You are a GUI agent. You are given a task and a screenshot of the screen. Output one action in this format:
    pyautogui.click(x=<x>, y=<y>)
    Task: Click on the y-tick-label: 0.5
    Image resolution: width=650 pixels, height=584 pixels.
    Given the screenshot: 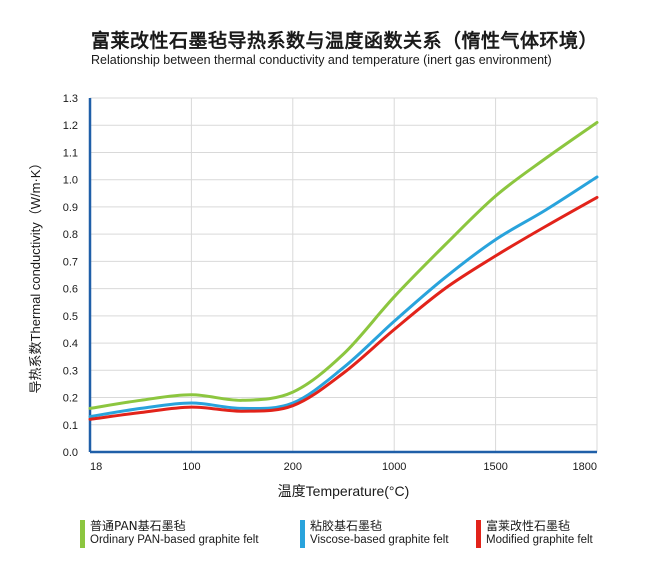 What is the action you would take?
    pyautogui.click(x=70, y=317)
    